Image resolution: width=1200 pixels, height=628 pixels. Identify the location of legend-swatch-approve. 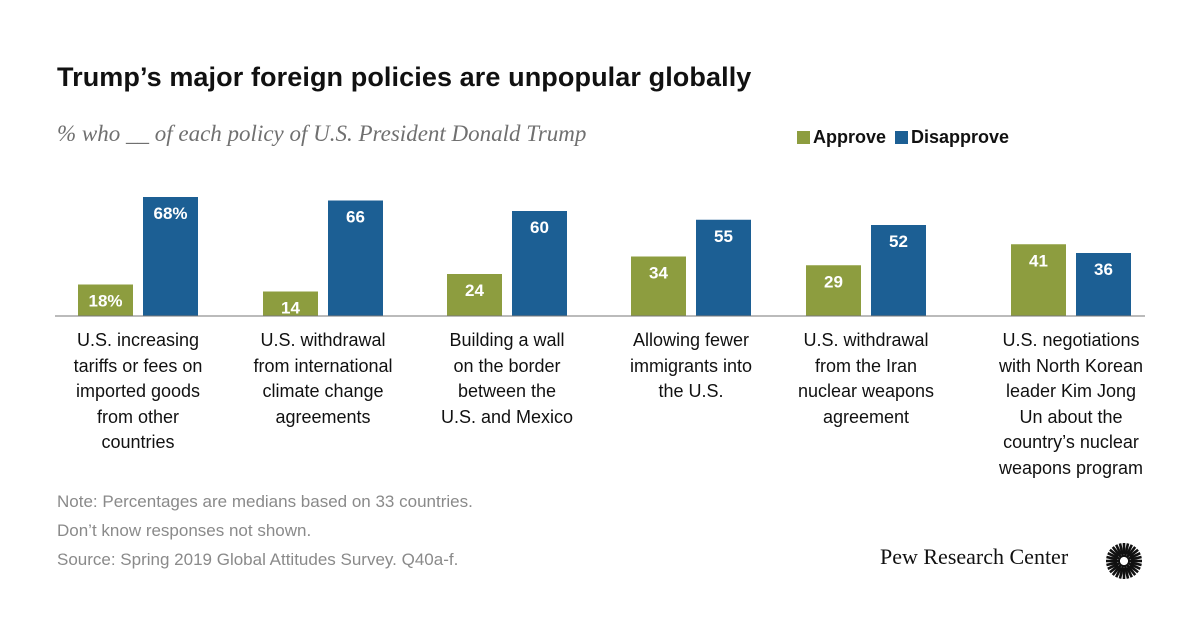
(803, 137).